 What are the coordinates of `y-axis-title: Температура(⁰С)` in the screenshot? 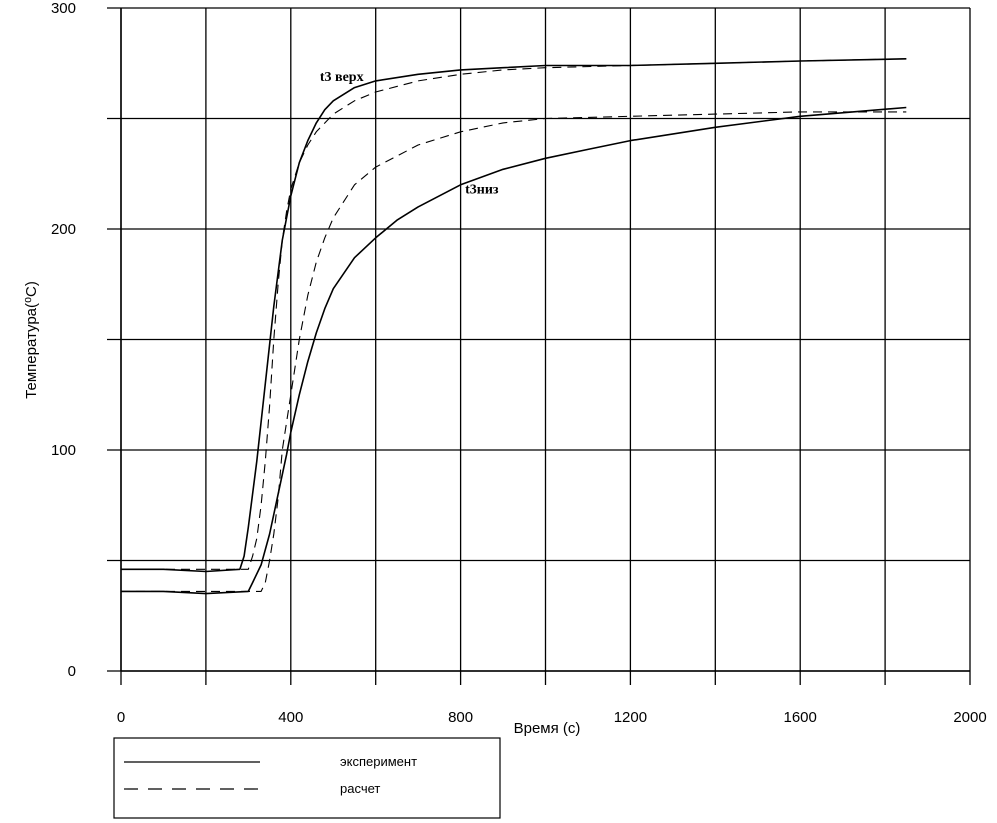 It's located at (31, 340).